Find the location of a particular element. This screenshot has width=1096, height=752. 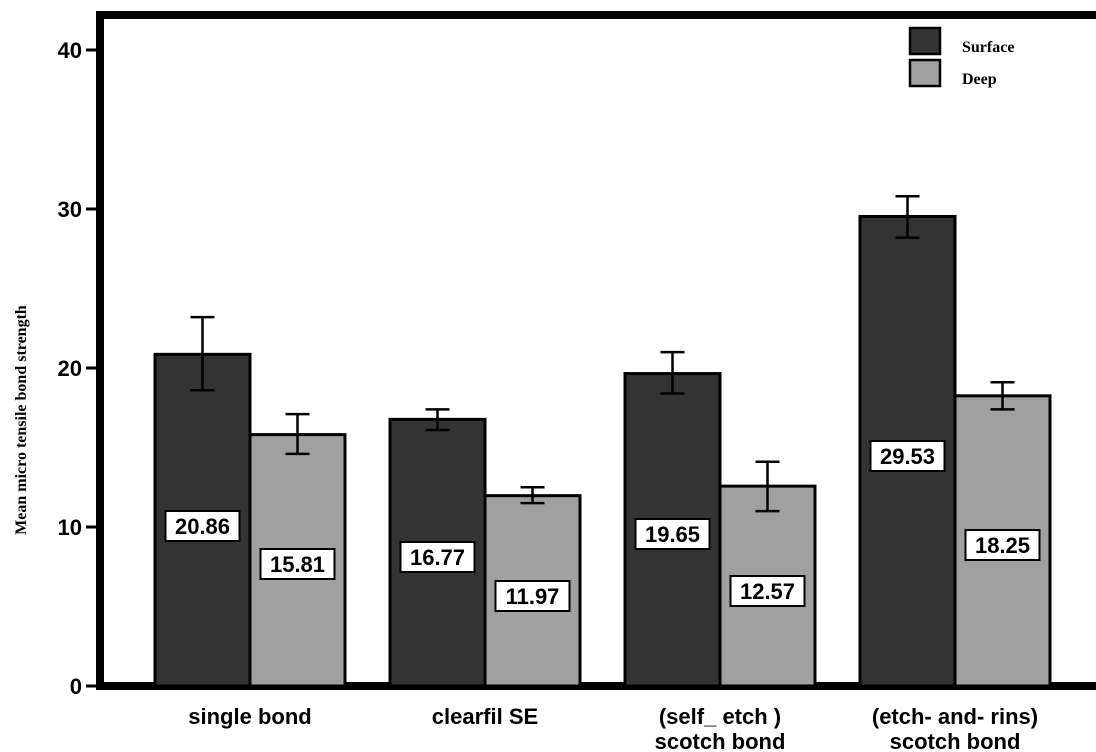

y-tick-label: 0 is located at coordinates (76, 686).